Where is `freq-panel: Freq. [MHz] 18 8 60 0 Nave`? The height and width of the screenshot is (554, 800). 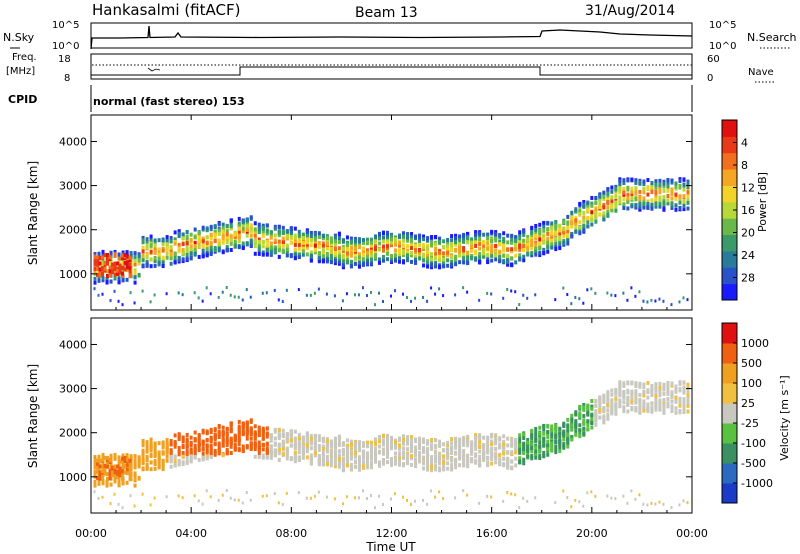 freq-panel: Freq. [MHz] 18 8 60 0 Nave is located at coordinates (390, 68).